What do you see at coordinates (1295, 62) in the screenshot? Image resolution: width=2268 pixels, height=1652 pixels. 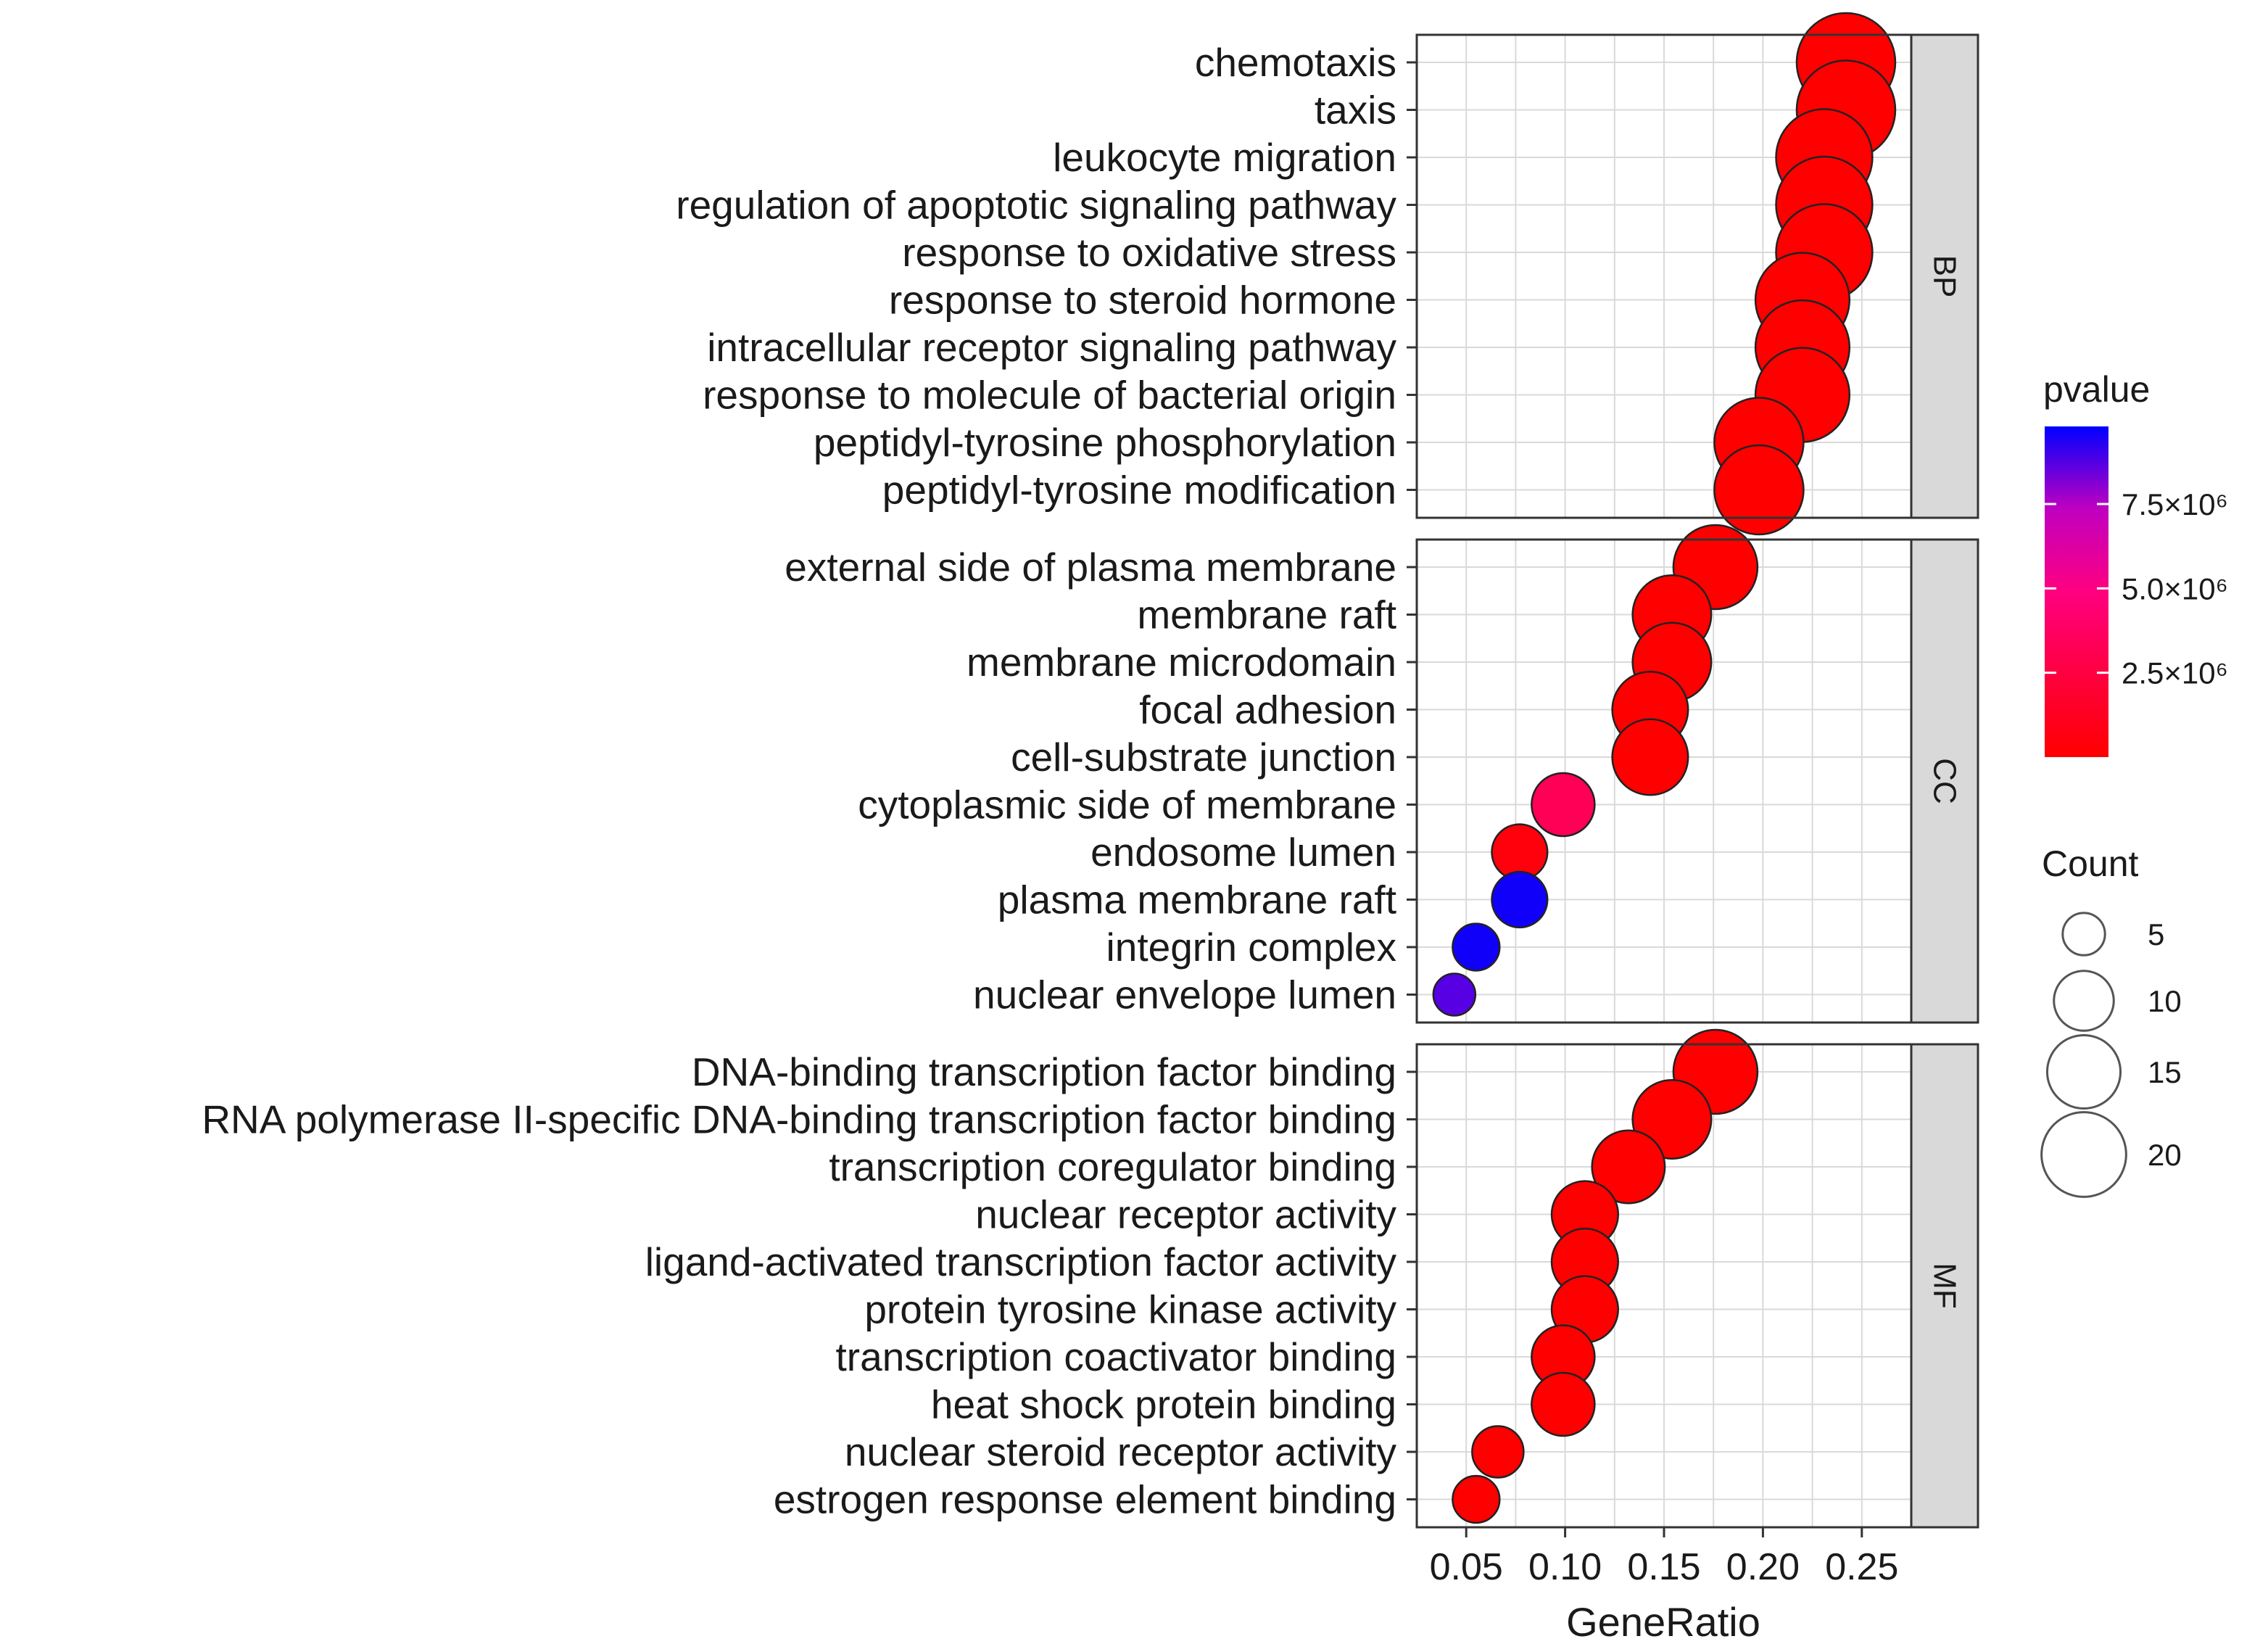 I see `term-label: chemotaxis` at bounding box center [1295, 62].